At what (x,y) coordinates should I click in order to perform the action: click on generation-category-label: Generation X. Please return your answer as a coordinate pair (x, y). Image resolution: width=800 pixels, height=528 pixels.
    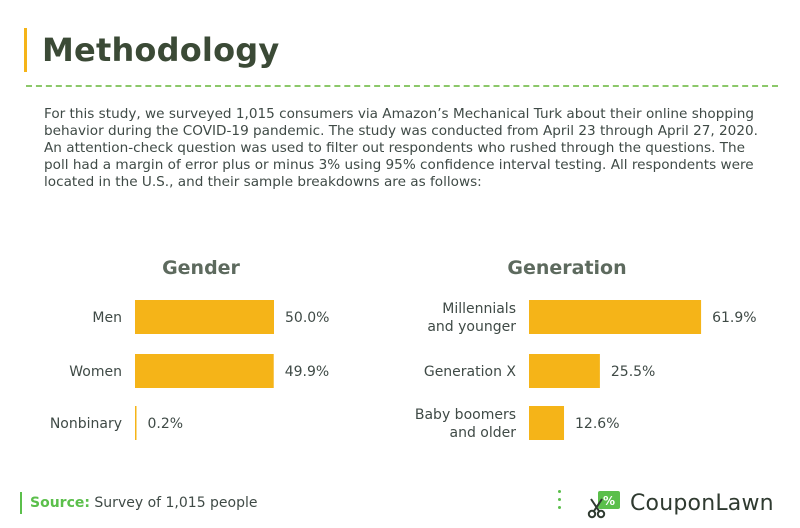
    Looking at the image, I should click on (470, 372).